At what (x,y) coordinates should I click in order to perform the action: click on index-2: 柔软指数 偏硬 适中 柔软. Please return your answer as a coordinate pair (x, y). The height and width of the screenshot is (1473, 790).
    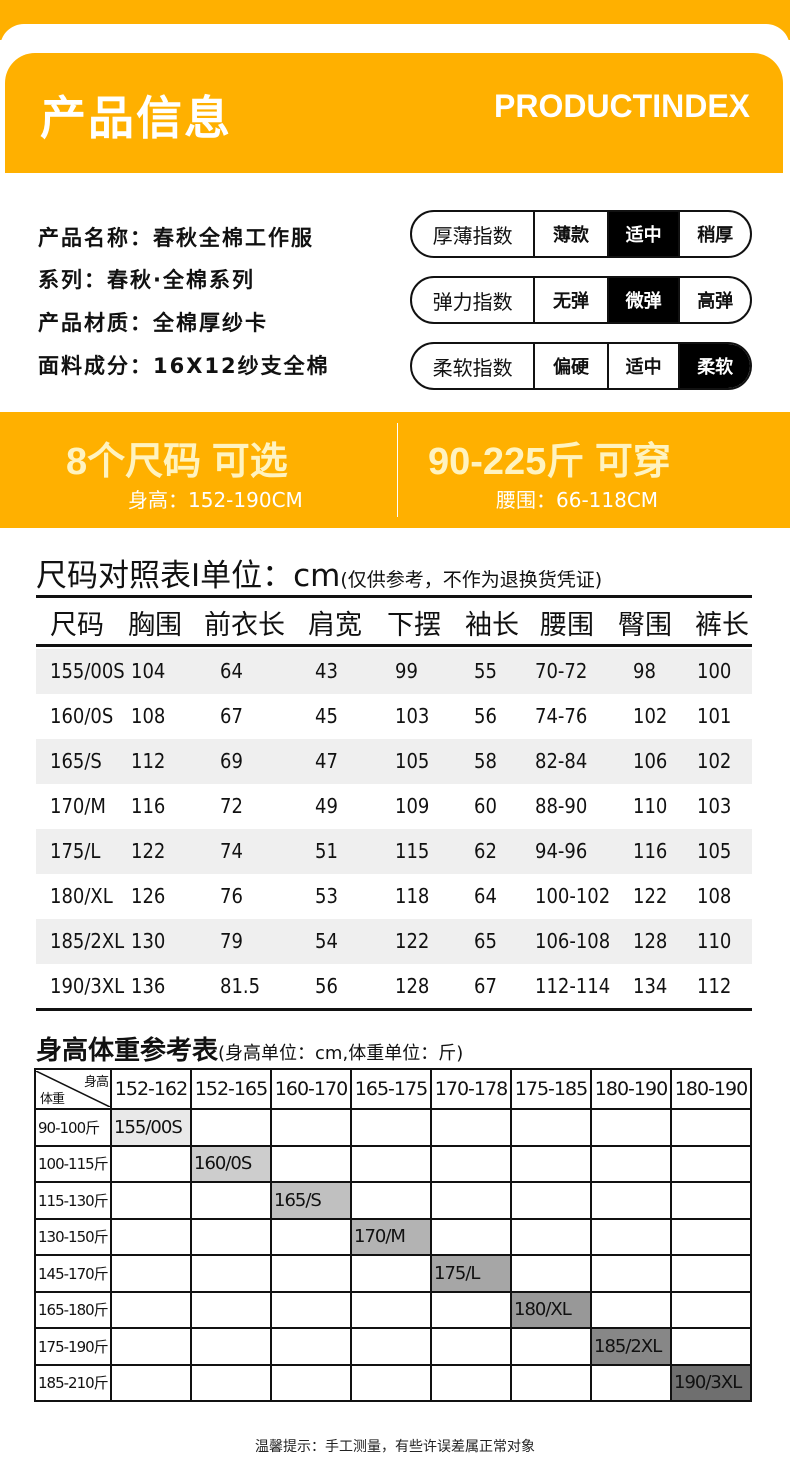
    Looking at the image, I should click on (581, 366).